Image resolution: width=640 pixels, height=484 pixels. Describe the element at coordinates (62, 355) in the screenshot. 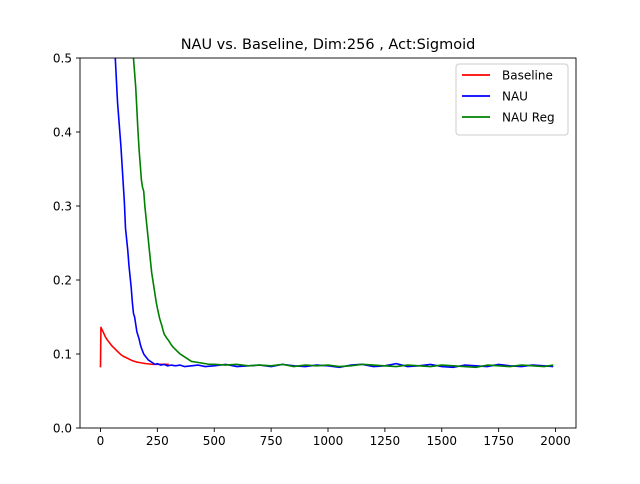

I see `y-tick-label: 0.1` at that location.